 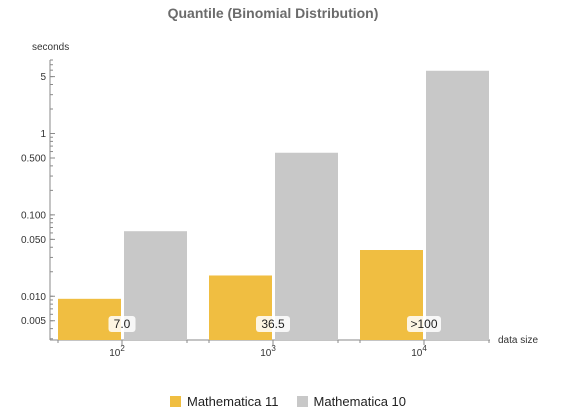 I want to click on y-tick-label: 5, so click(x=43, y=77).